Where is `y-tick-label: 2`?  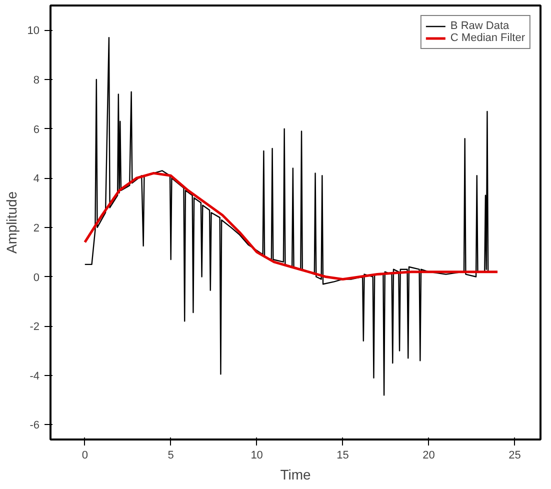
y-tick-label: 2 is located at coordinates (36, 228).